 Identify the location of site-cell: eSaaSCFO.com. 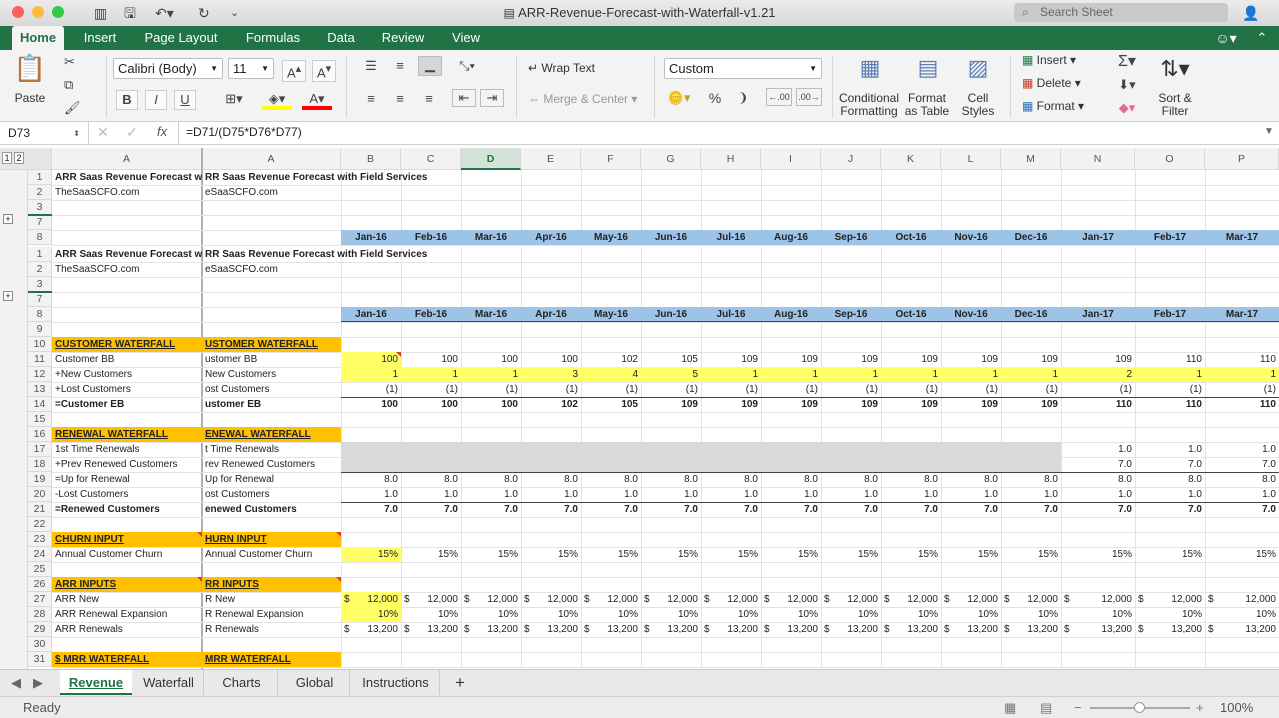
(241, 192).